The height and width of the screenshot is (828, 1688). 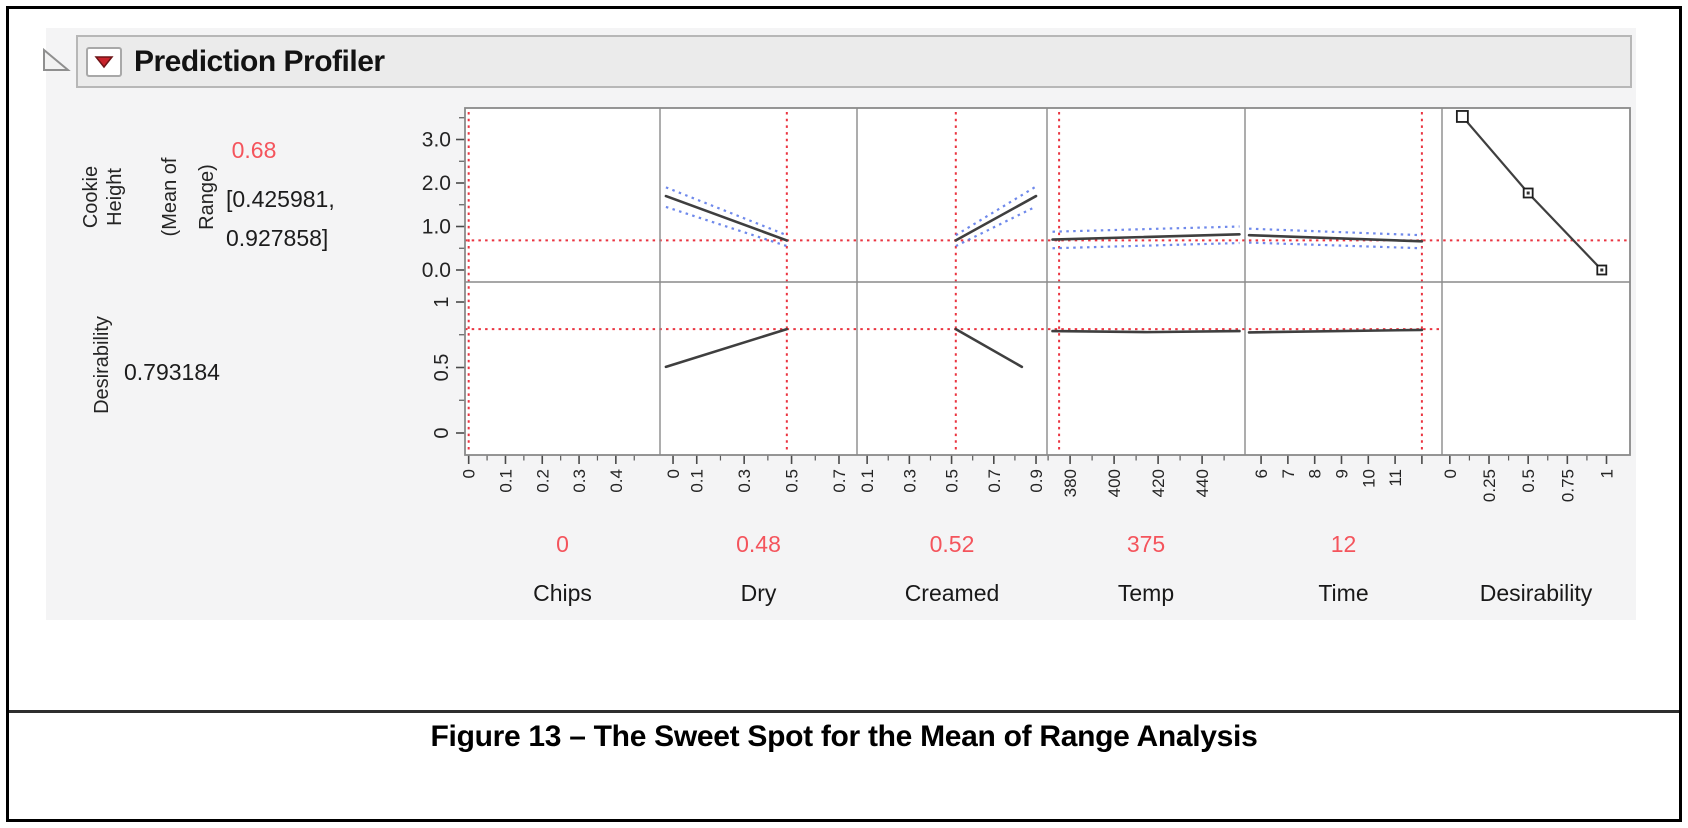 What do you see at coordinates (1344, 544) in the screenshot?
I see `factor-value-time: 12` at bounding box center [1344, 544].